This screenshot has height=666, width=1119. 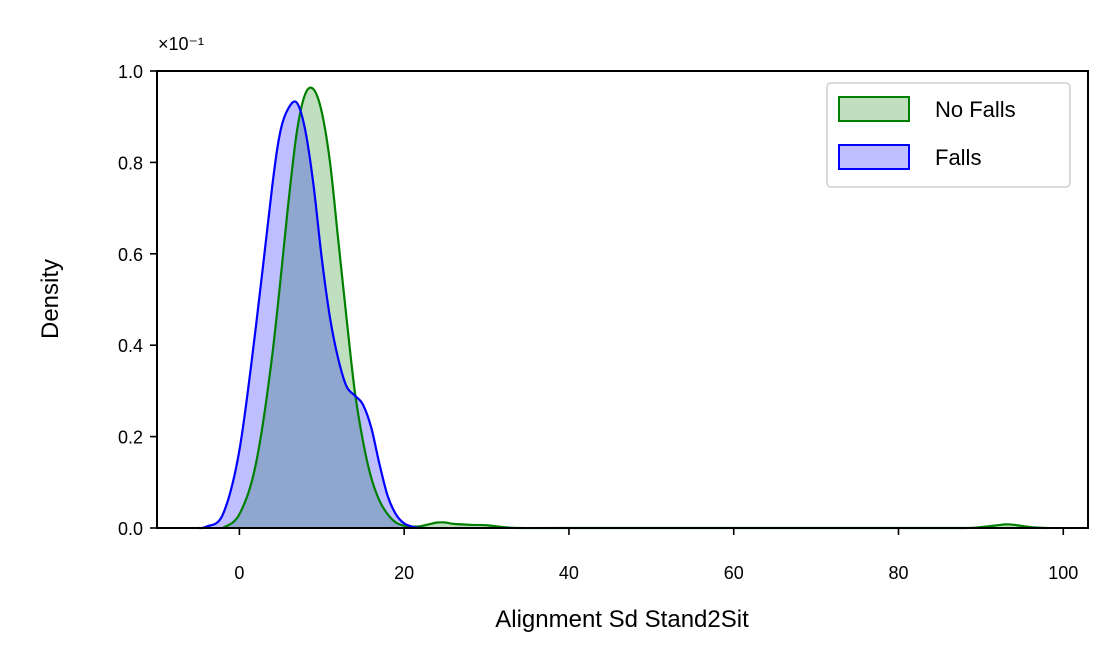 I want to click on x-tick-label: 100, so click(x=1063, y=573).